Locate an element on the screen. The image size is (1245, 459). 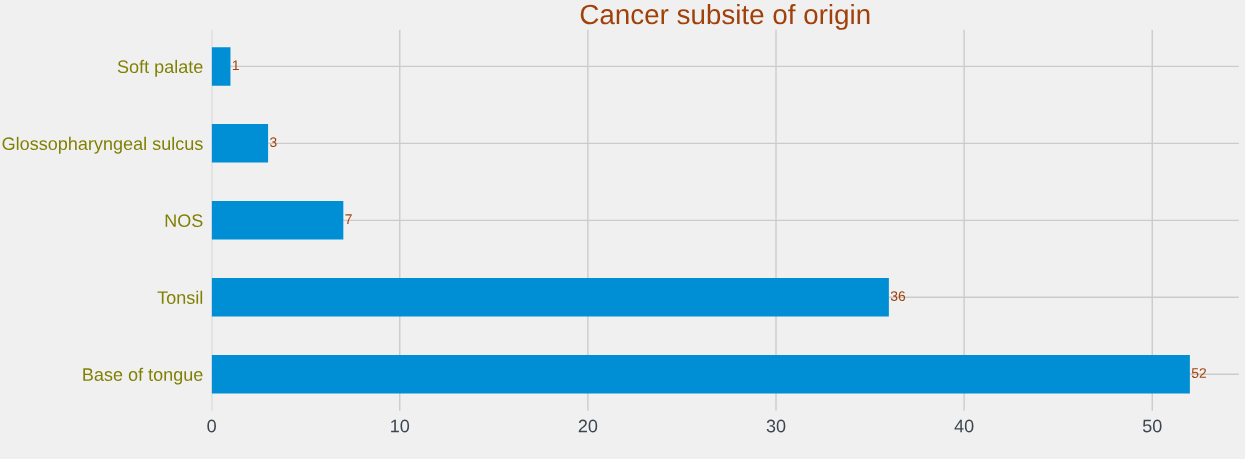
y-tick-label: NOS is located at coordinates (184, 221).